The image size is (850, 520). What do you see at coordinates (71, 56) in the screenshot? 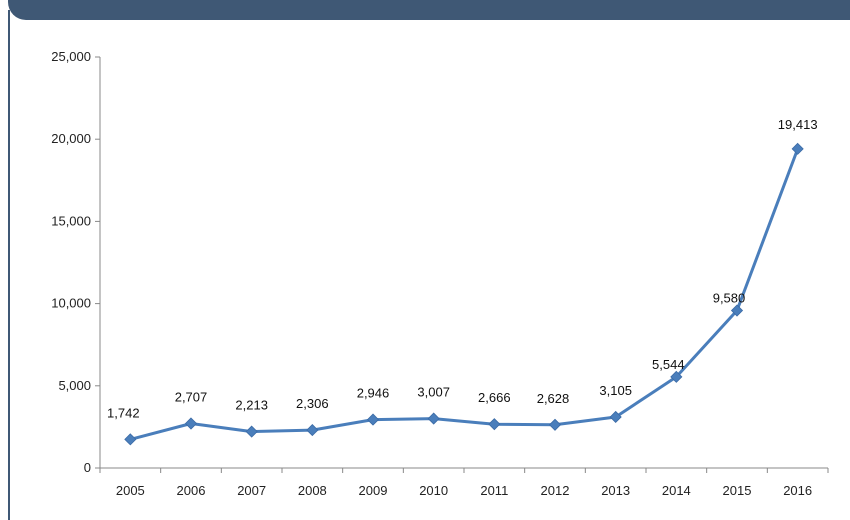
I see `y-tick-label: 25,000` at bounding box center [71, 56].